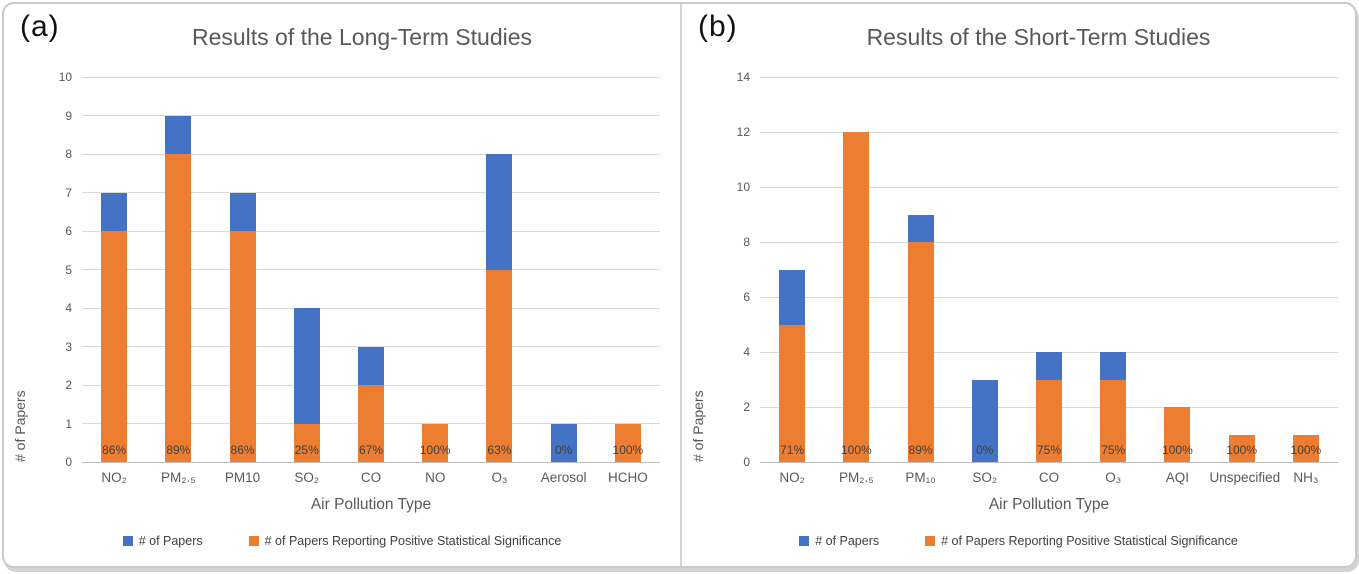 This screenshot has height=574, width=1359. I want to click on bar-percent-label: 63%, so click(499, 450).